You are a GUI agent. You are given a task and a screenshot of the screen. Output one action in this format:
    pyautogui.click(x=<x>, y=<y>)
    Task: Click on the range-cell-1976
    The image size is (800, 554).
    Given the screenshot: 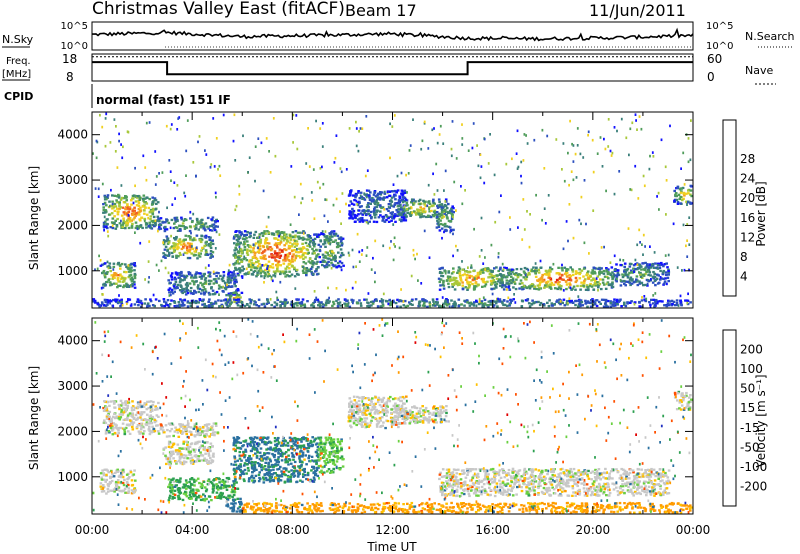 What is the action you would take?
    pyautogui.click(x=426, y=205)
    